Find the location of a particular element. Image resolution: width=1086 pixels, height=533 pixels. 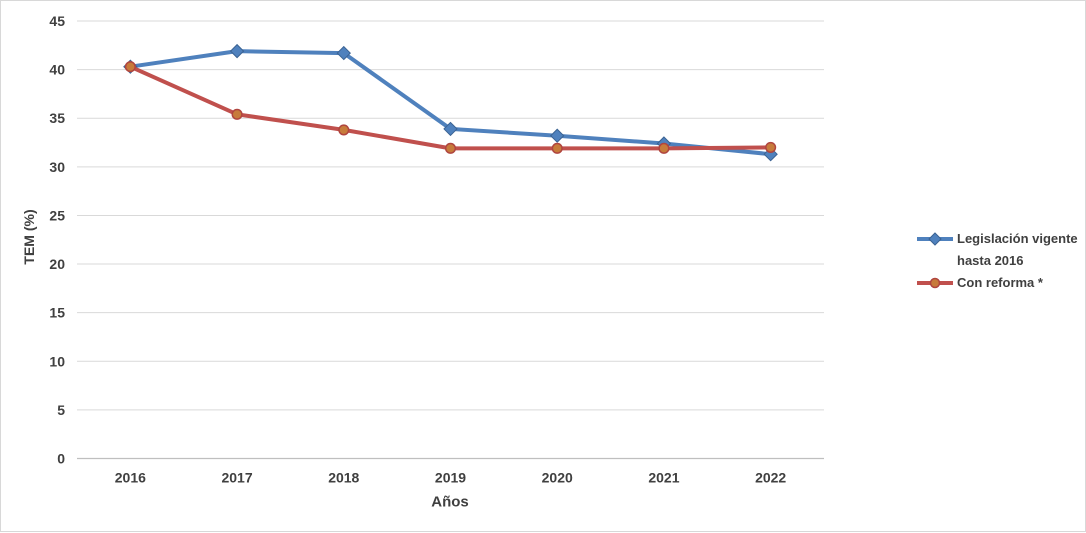

x-axis-title: Años is located at coordinates (450, 502).